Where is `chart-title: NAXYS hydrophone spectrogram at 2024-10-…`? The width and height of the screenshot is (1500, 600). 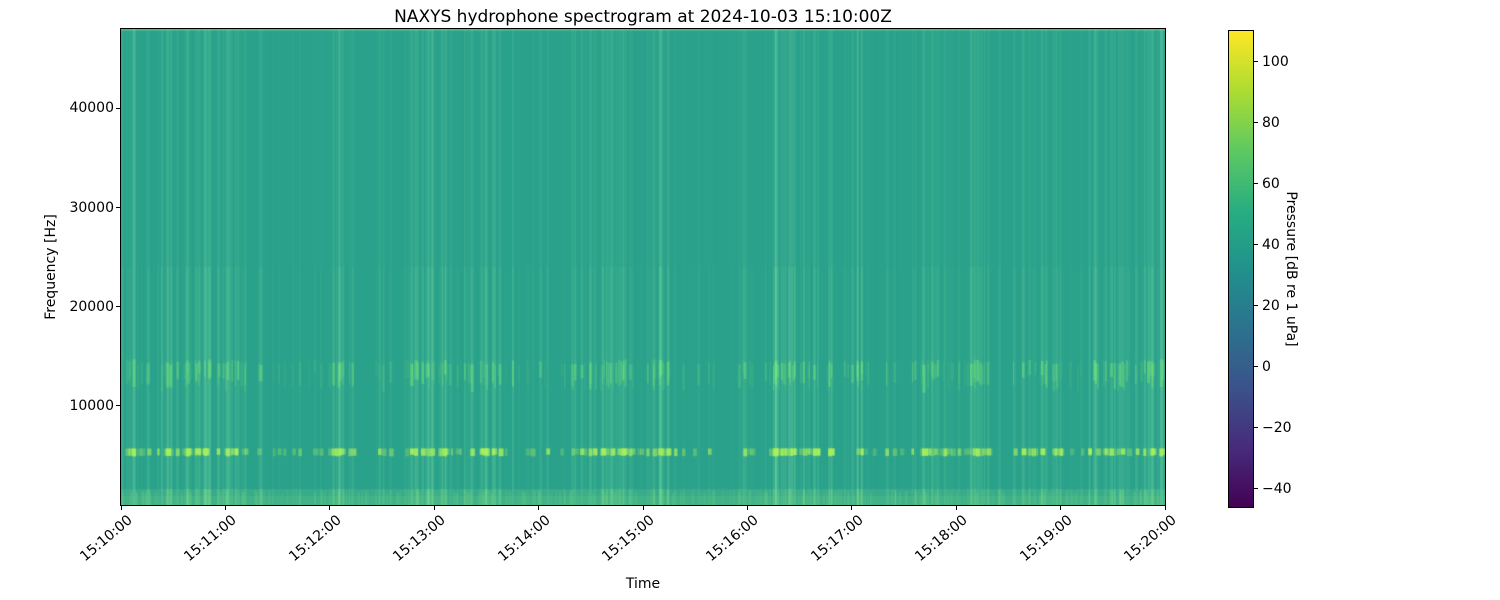
chart-title: NAXYS hydrophone spectrogram at 2024-10-… is located at coordinates (643, 17).